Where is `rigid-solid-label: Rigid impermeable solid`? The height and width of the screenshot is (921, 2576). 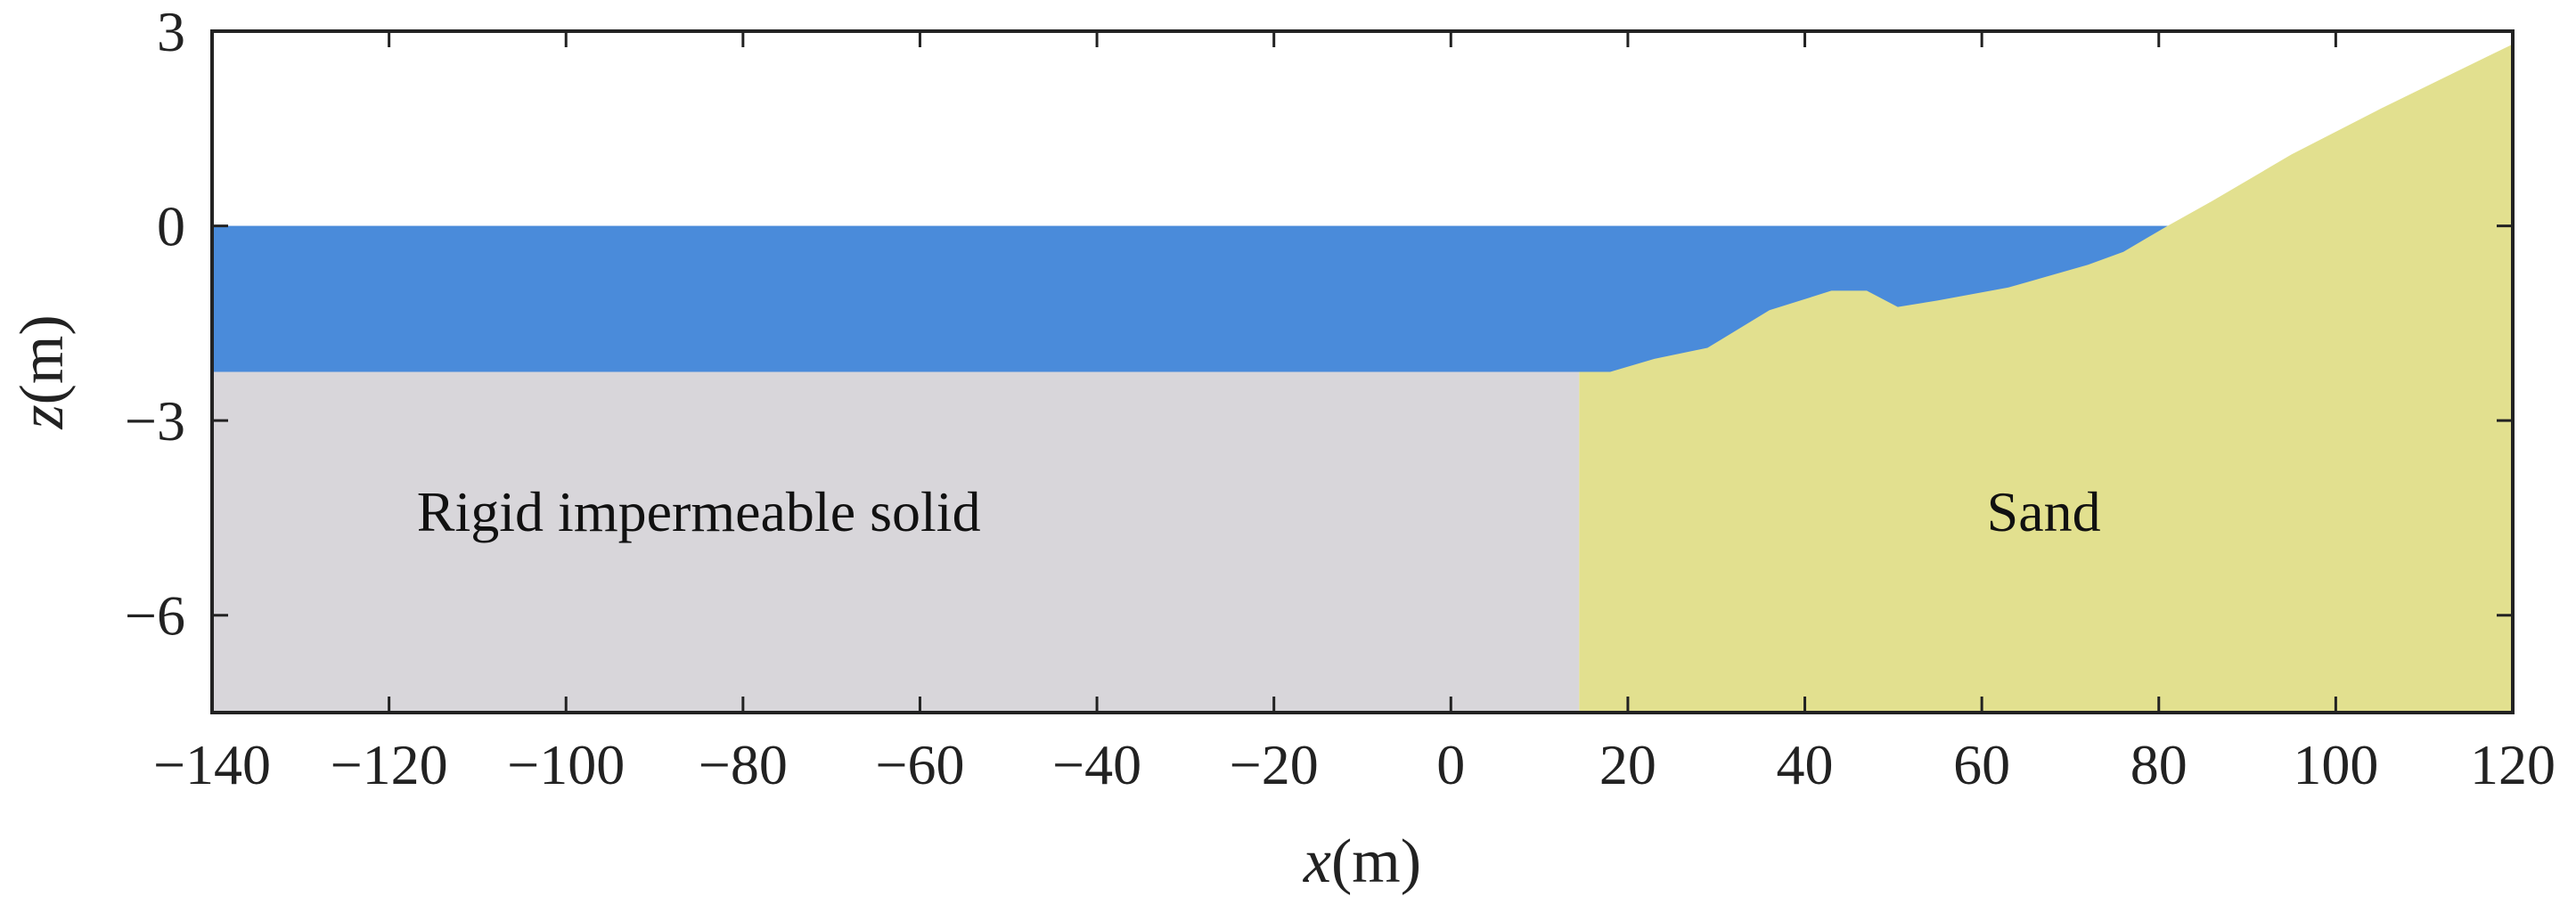
rigid-solid-label: Rigid impermeable solid is located at coordinates (699, 511).